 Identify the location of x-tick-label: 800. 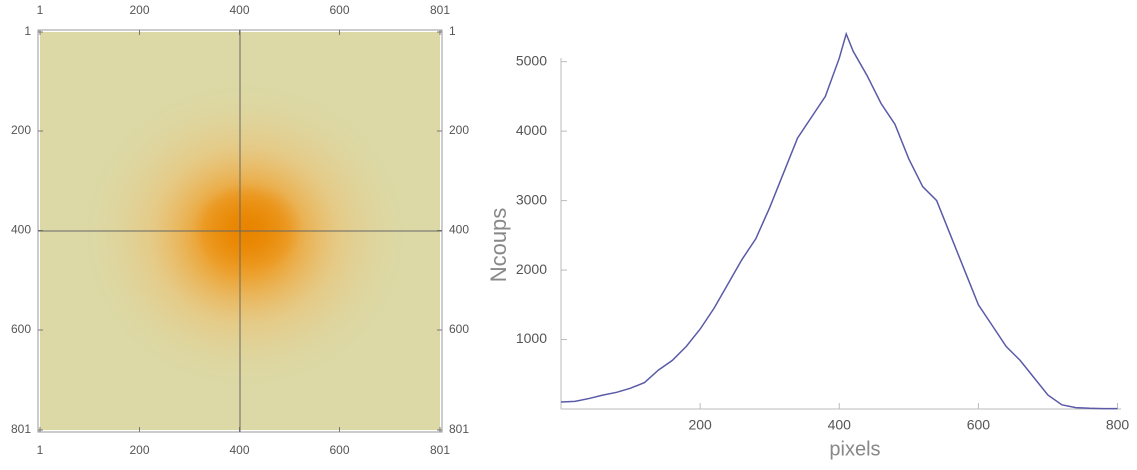
(1118, 425).